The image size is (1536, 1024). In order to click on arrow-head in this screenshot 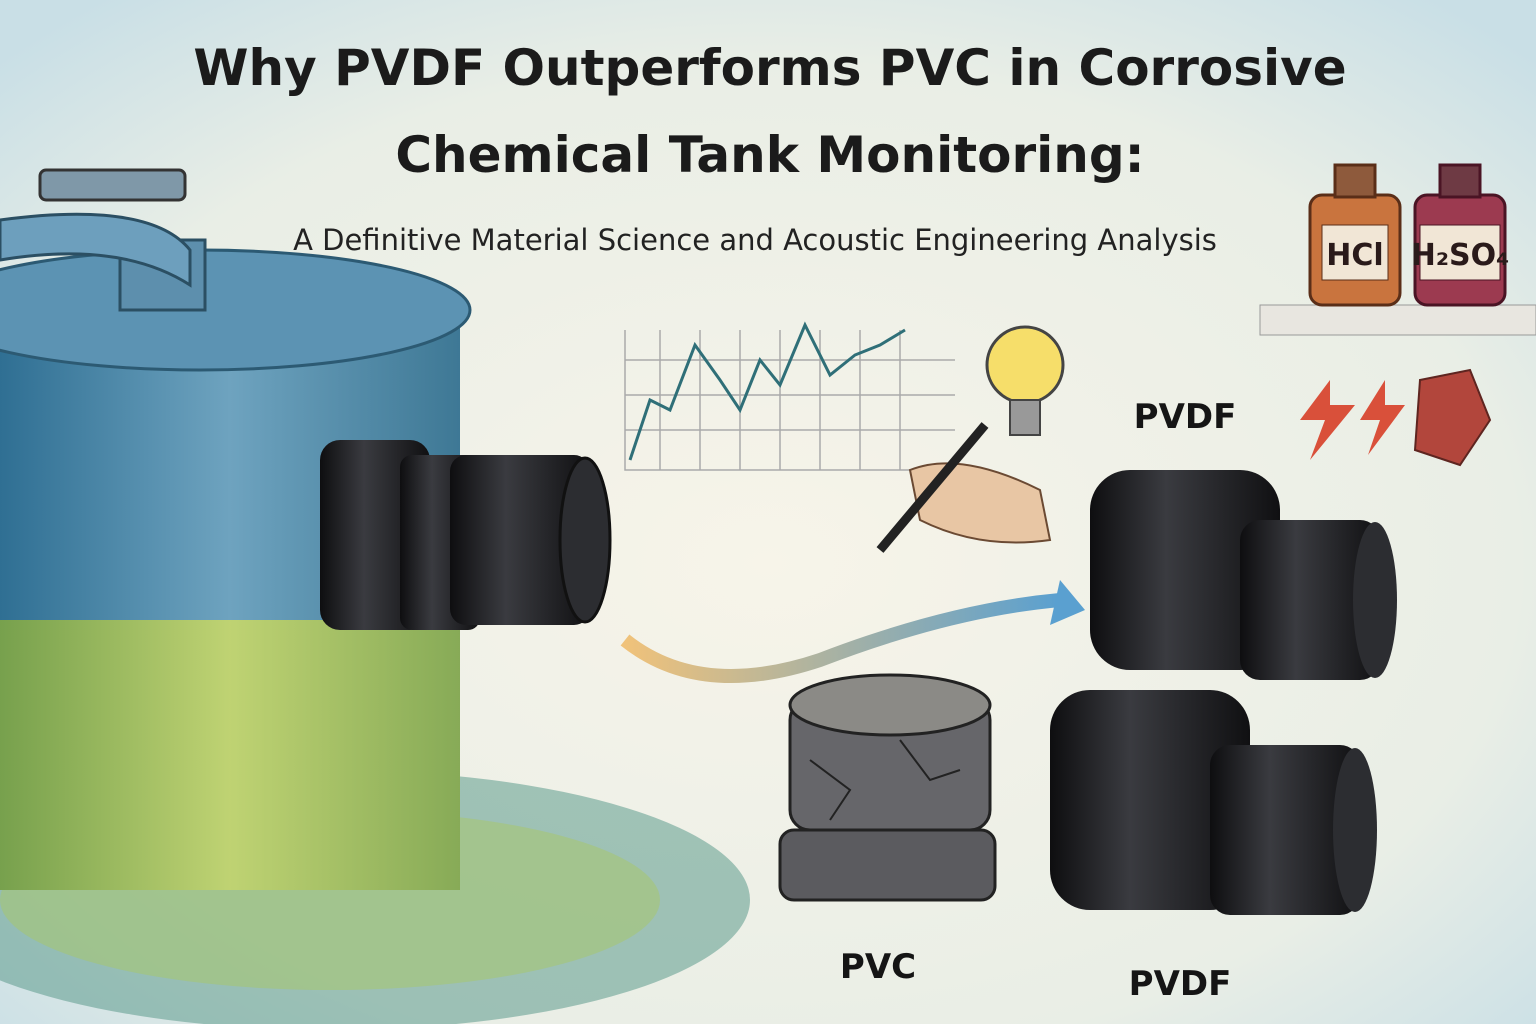, I will do `click(1067, 602)`.